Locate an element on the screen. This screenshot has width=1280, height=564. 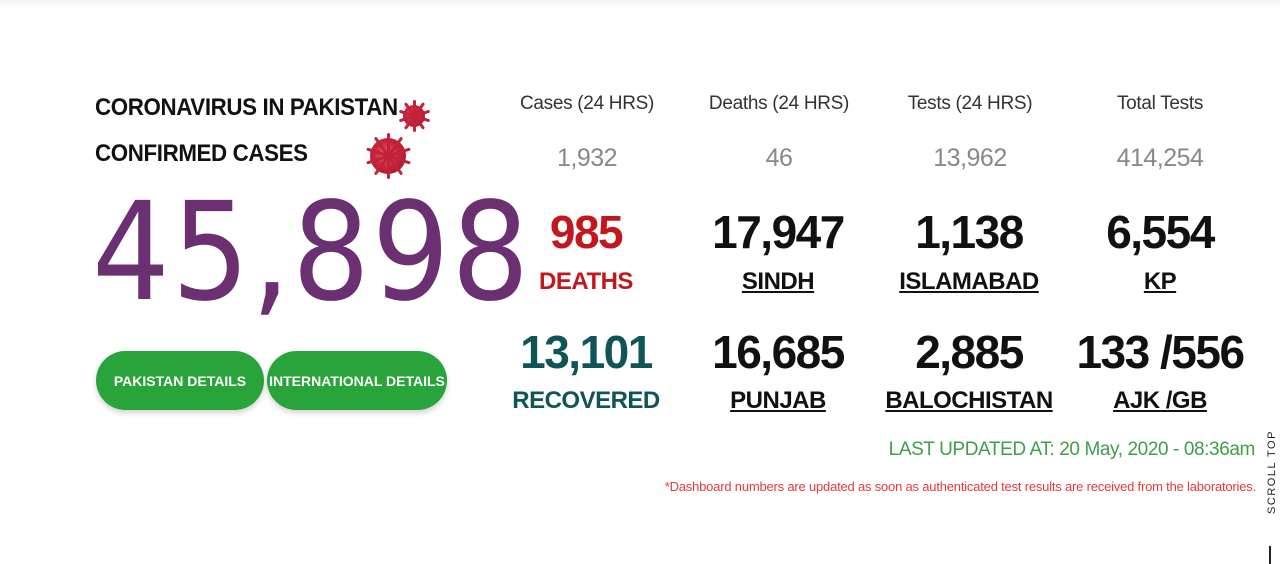
islamabad-link: ISLAMABAD is located at coordinates (969, 281).